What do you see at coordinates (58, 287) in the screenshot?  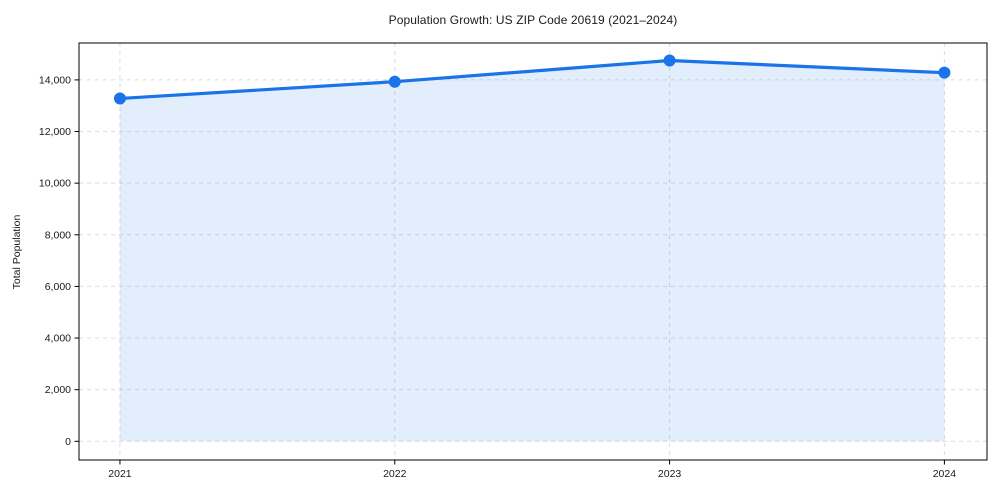 I see `y-tick-label: 6,000` at bounding box center [58, 287].